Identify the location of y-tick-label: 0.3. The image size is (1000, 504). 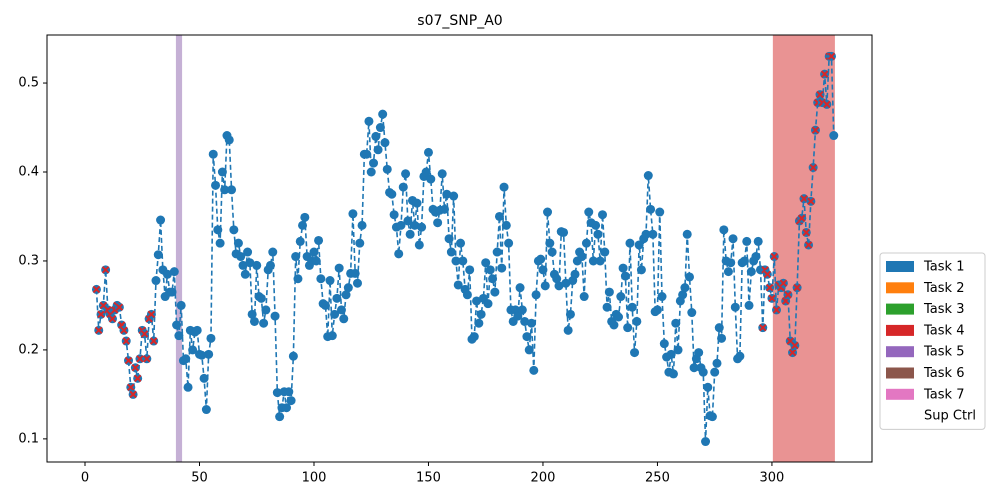
(28, 260).